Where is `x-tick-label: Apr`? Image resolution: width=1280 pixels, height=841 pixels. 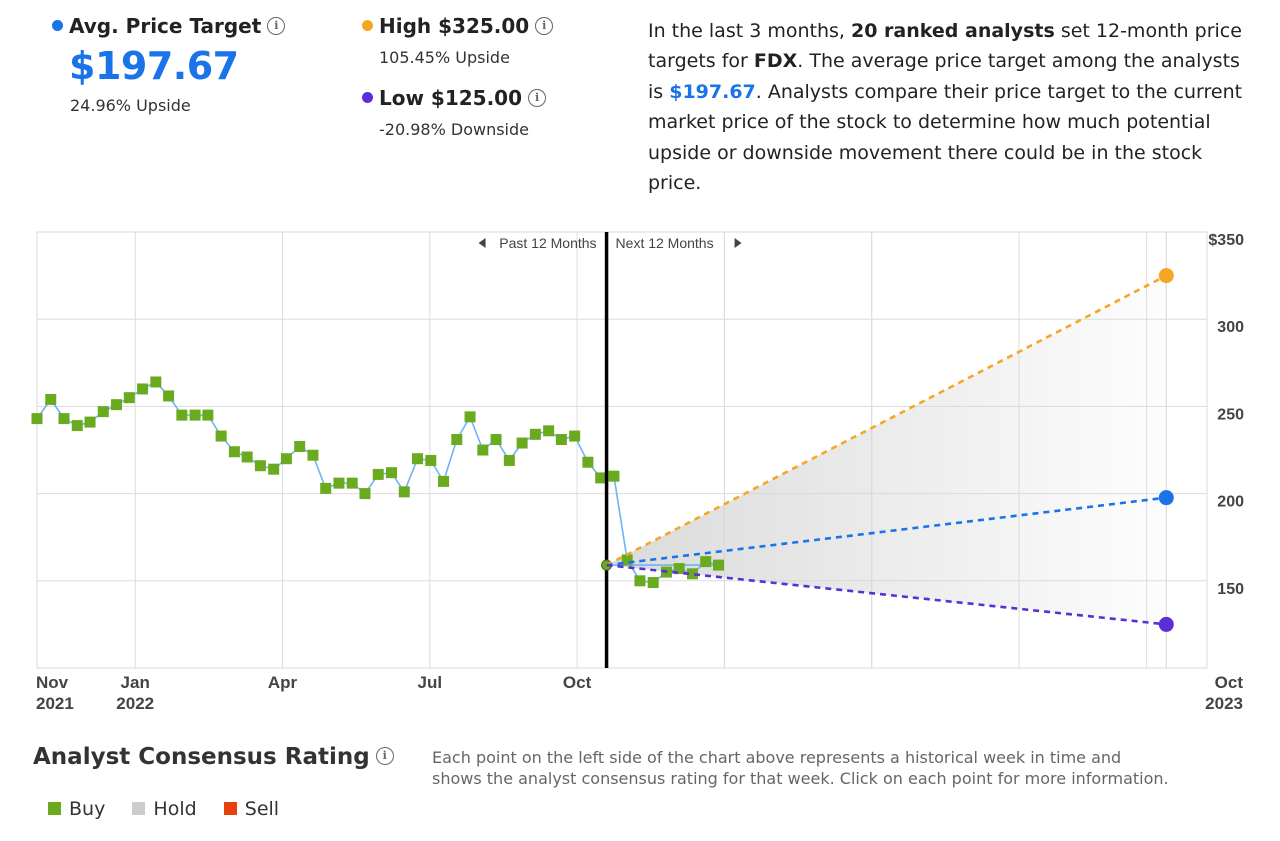
x-tick-label: Apr is located at coordinates (283, 682).